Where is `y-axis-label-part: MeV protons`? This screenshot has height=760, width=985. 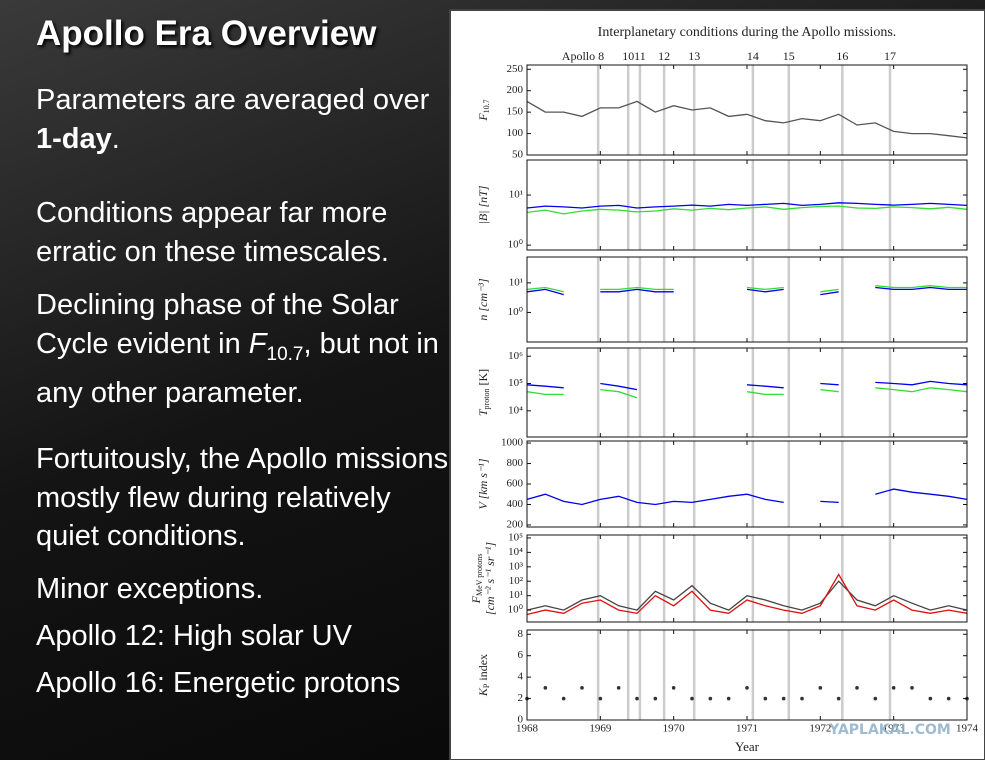
y-axis-label-part: MeV protons is located at coordinates (479, 575).